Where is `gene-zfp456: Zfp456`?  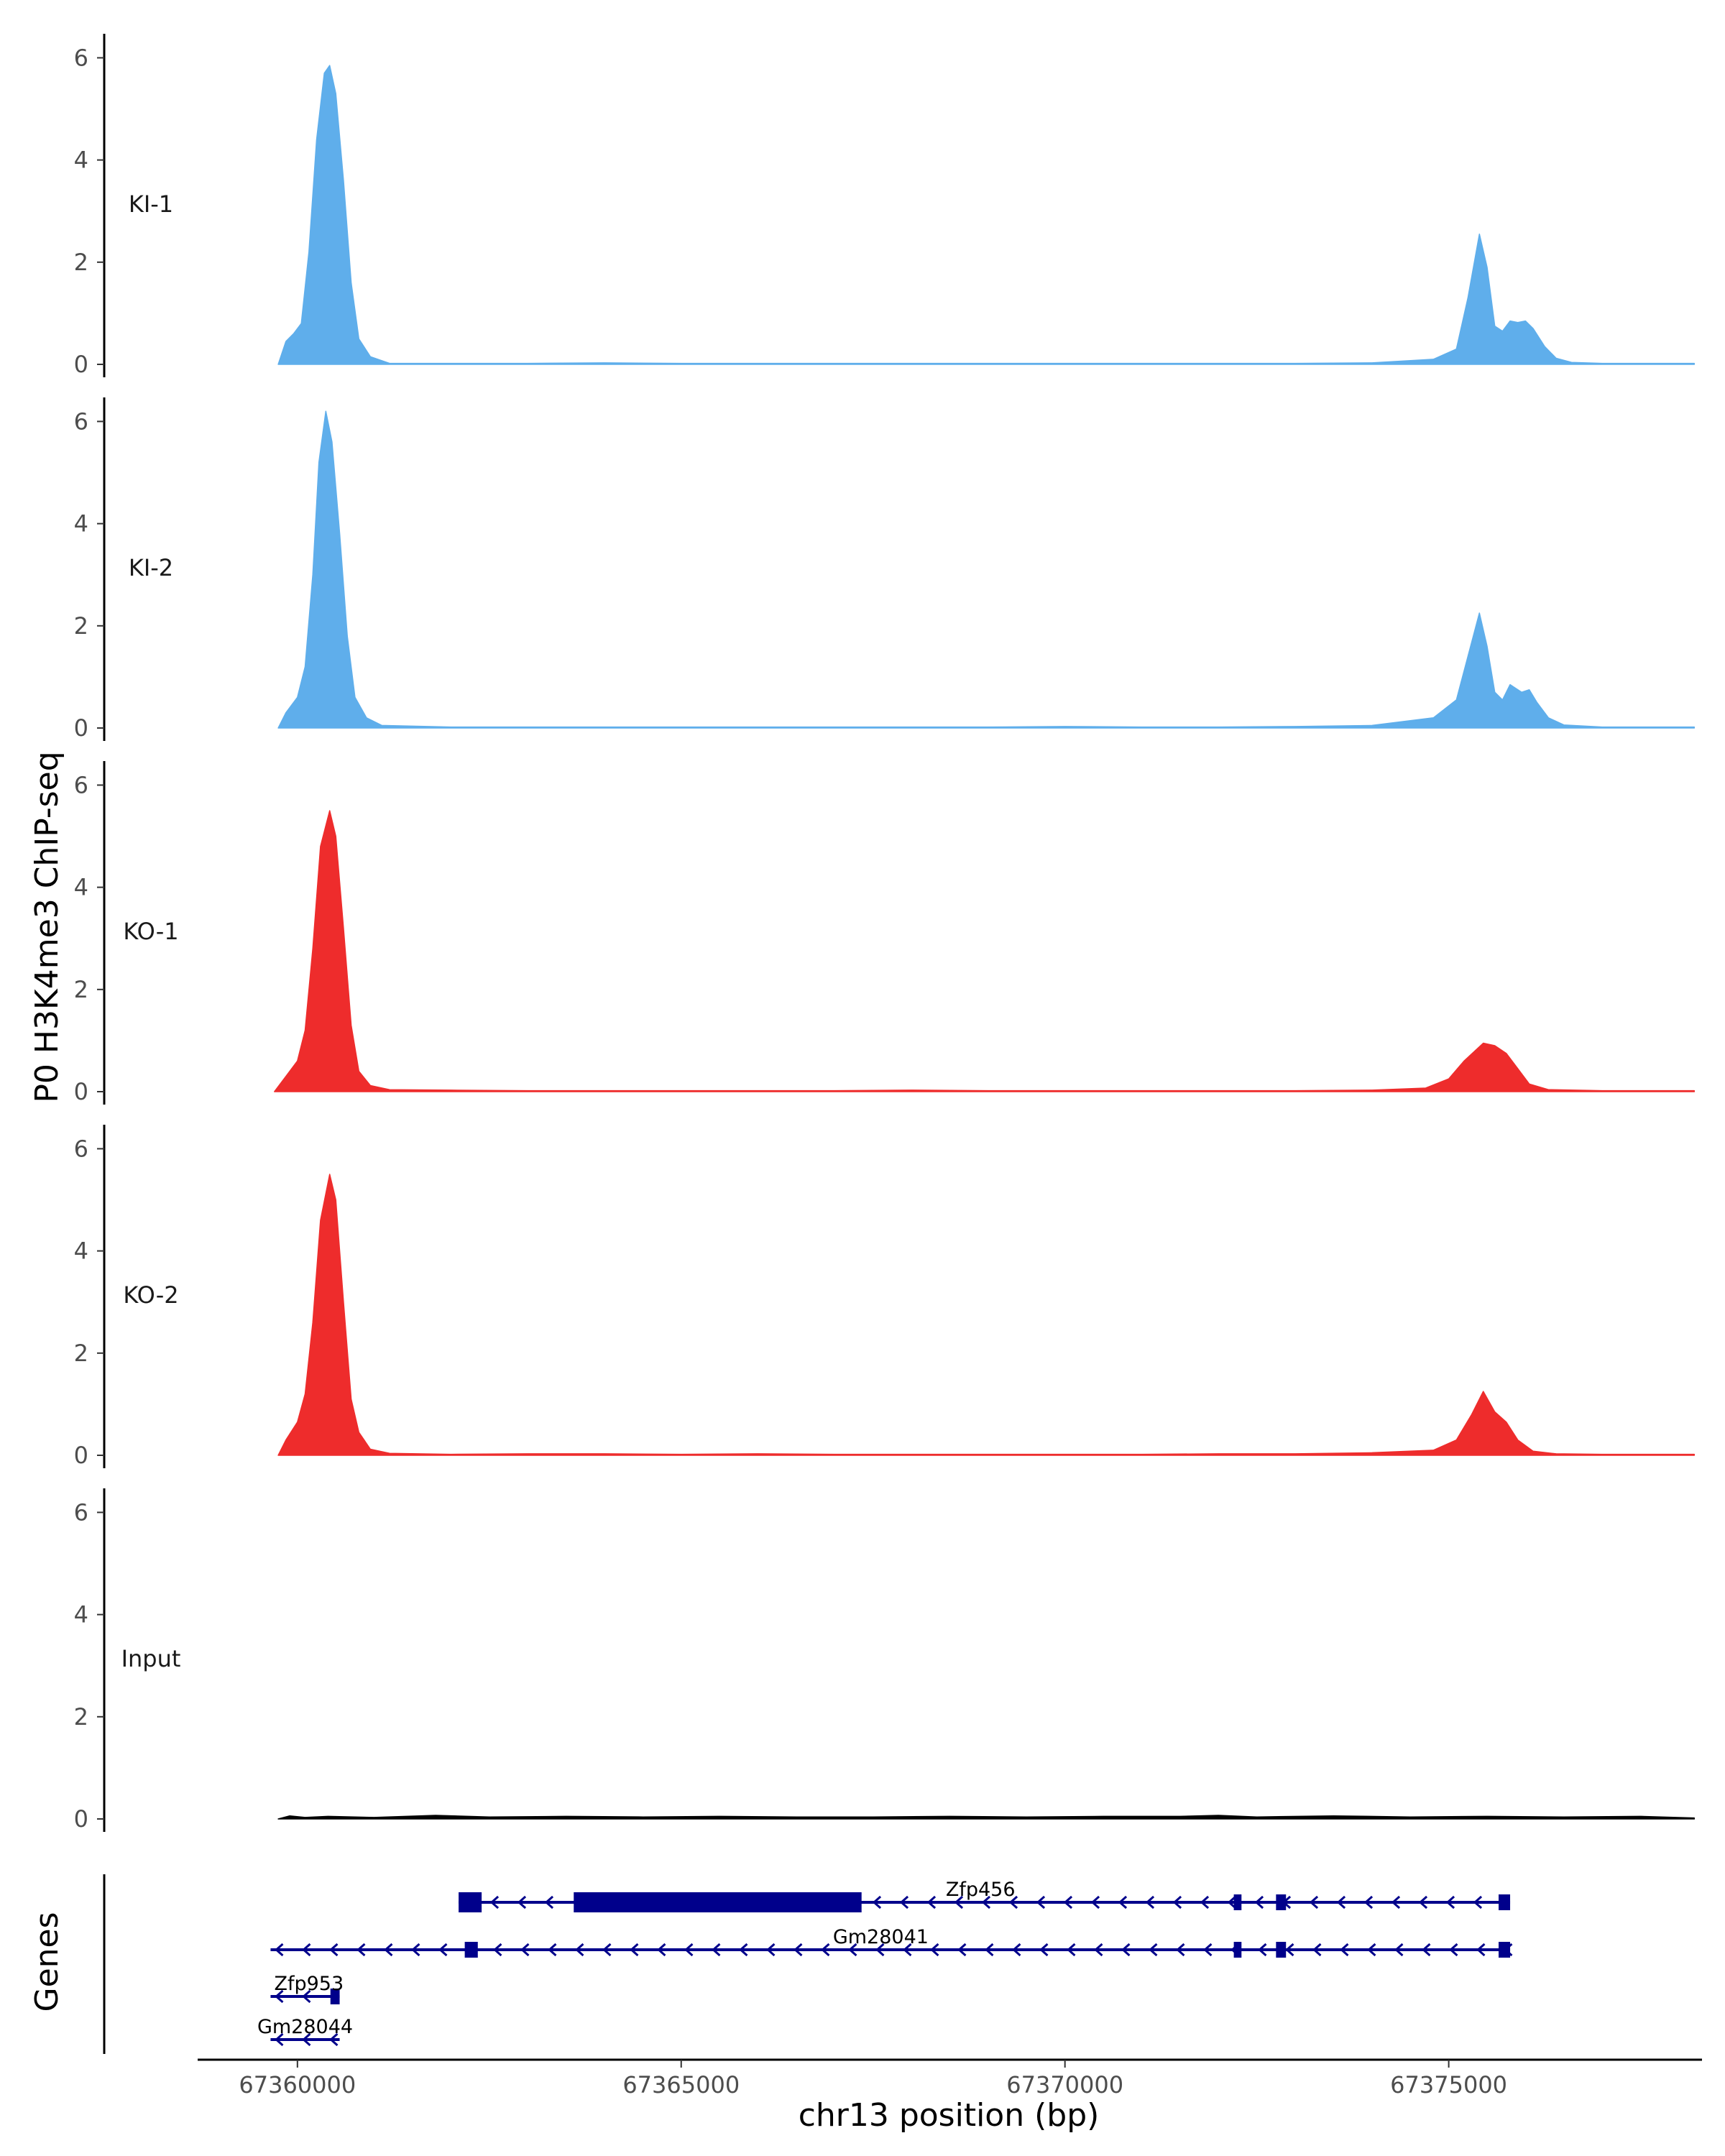
gene-zfp456: Zfp456 is located at coordinates (985, 1896).